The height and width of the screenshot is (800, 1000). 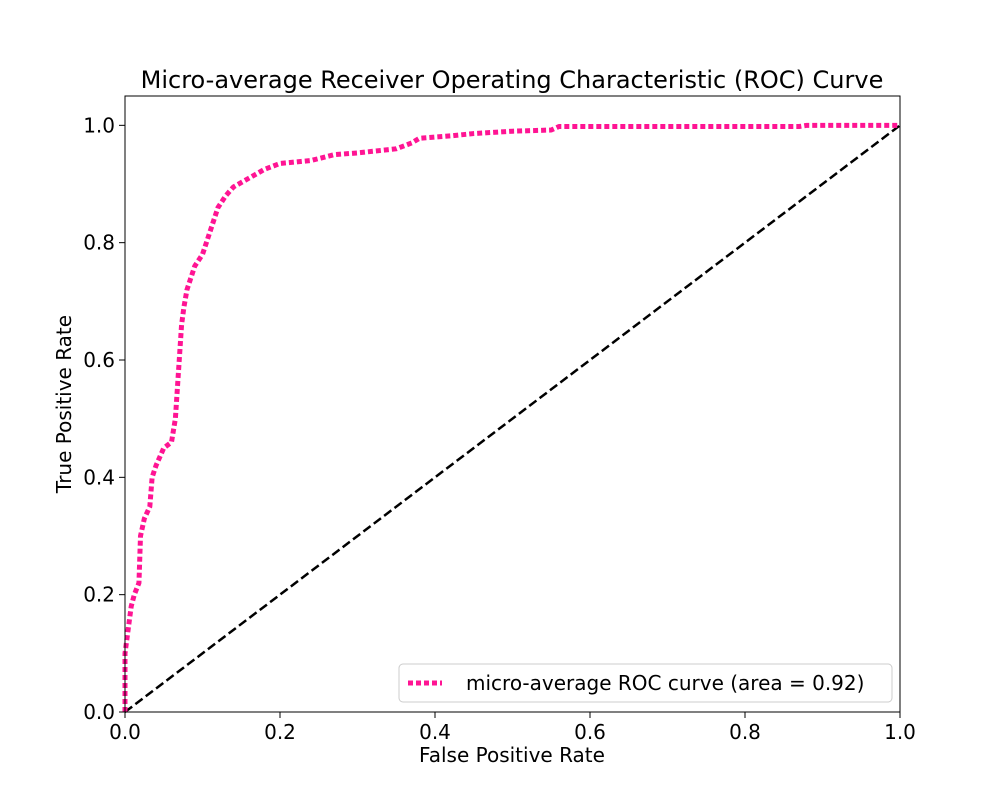 What do you see at coordinates (665, 683) in the screenshot?
I see `legend-label: micro-average ROC curve (area = 0.92)` at bounding box center [665, 683].